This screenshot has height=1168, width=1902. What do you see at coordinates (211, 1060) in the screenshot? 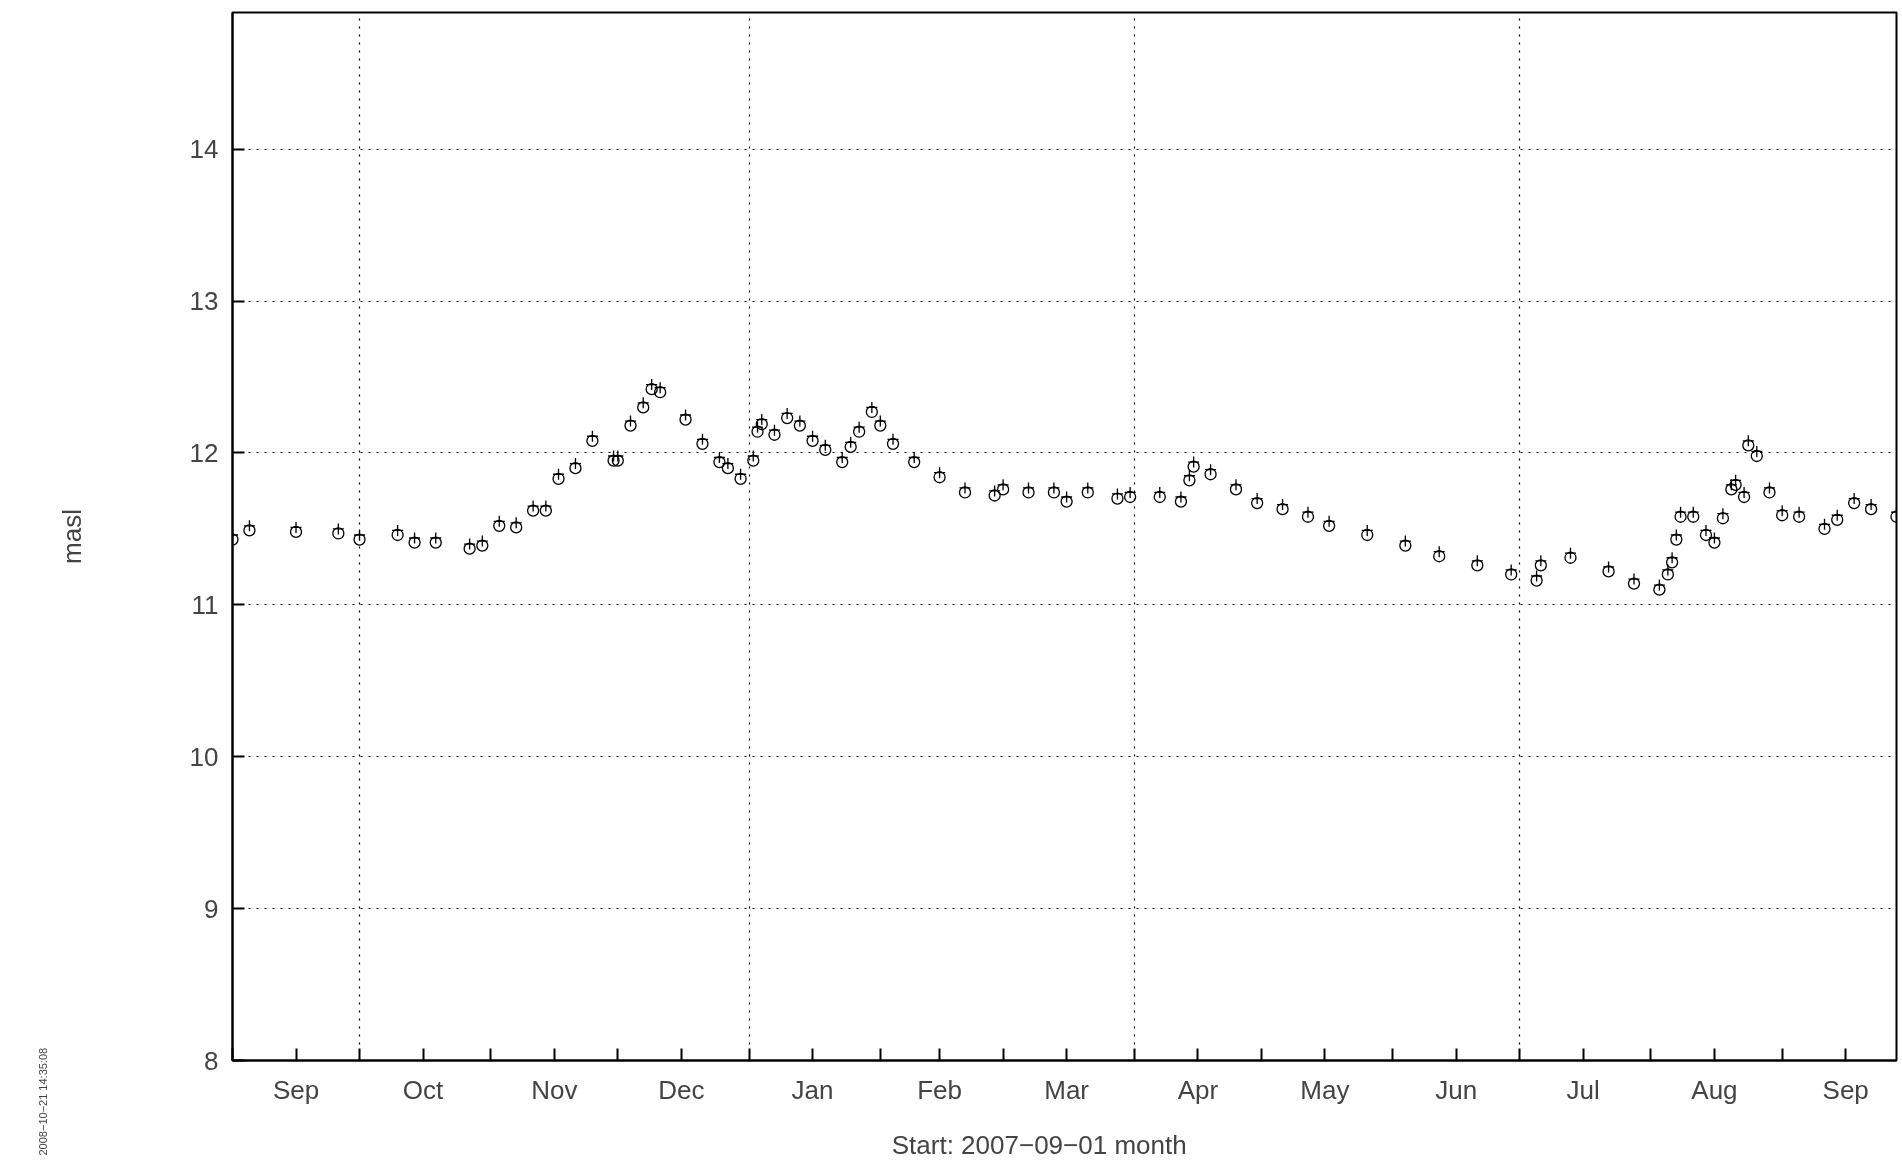
I see `y-tick-label: 8` at bounding box center [211, 1060].